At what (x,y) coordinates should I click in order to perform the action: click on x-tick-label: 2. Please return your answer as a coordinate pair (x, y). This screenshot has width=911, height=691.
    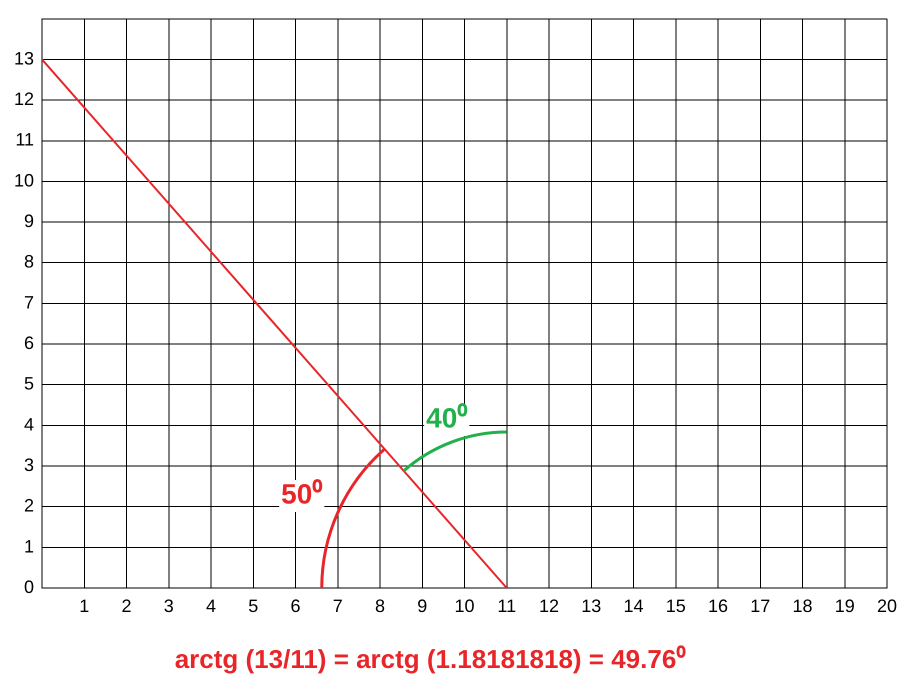
    Looking at the image, I should click on (126, 606).